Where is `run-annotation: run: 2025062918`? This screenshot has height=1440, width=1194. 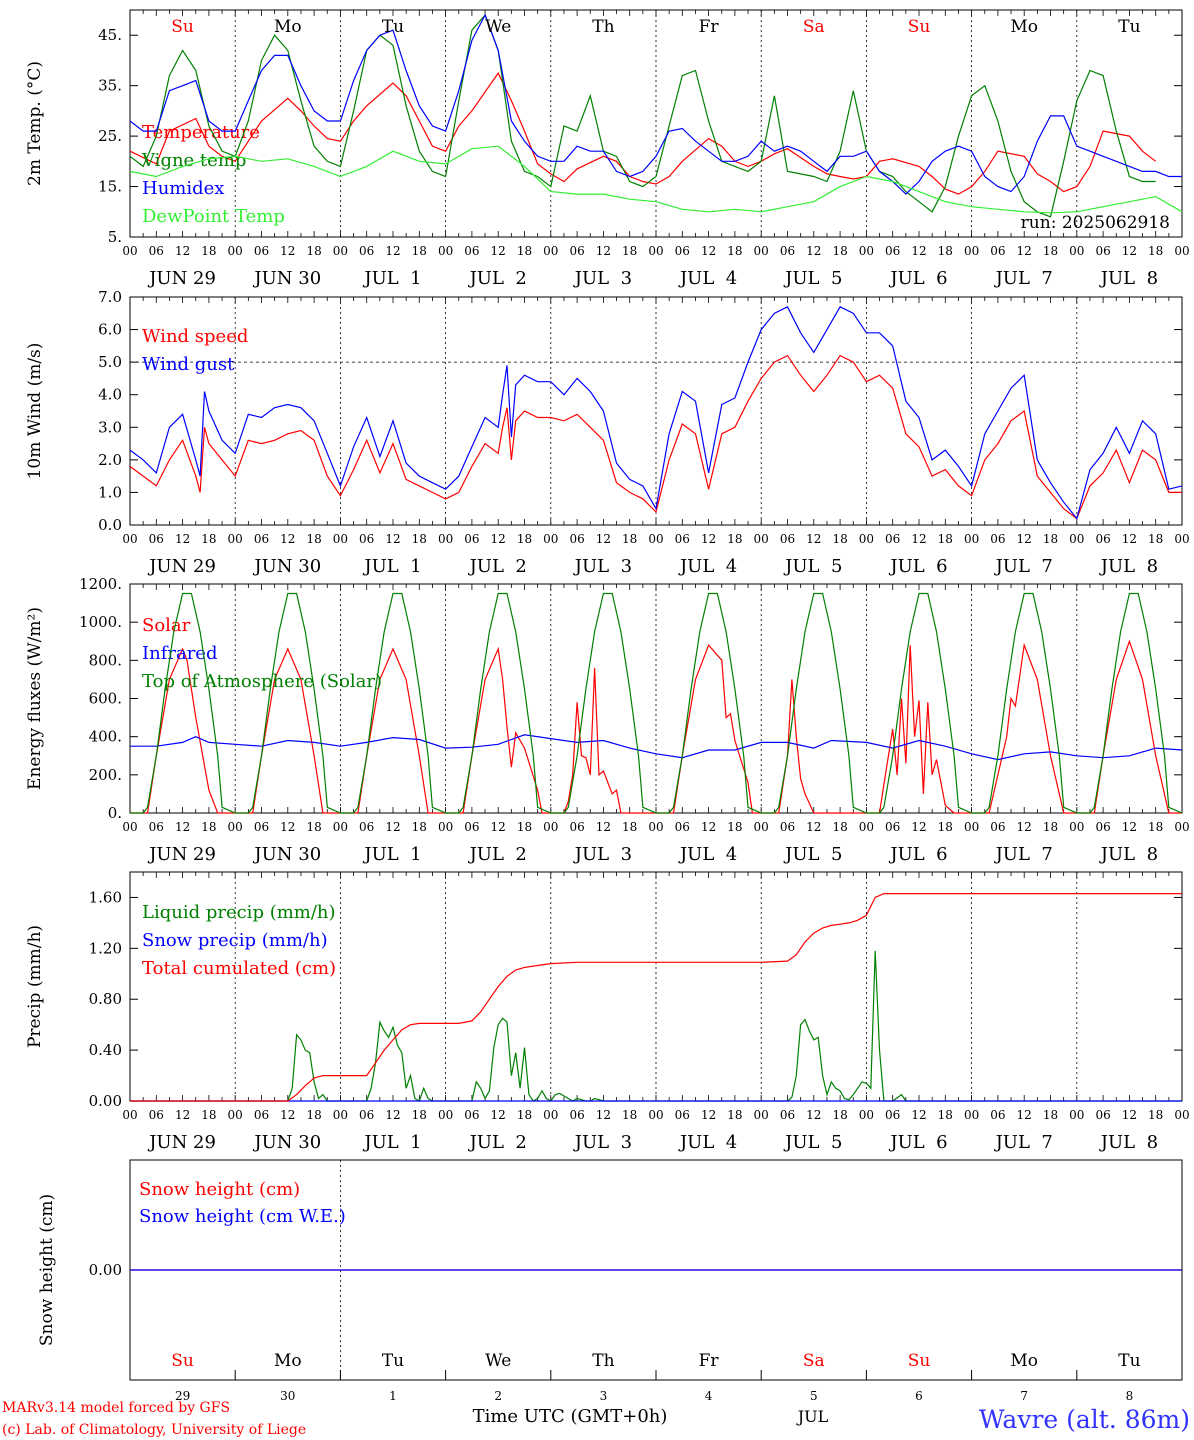
run-annotation: run: 2025062918 is located at coordinates (1095, 223).